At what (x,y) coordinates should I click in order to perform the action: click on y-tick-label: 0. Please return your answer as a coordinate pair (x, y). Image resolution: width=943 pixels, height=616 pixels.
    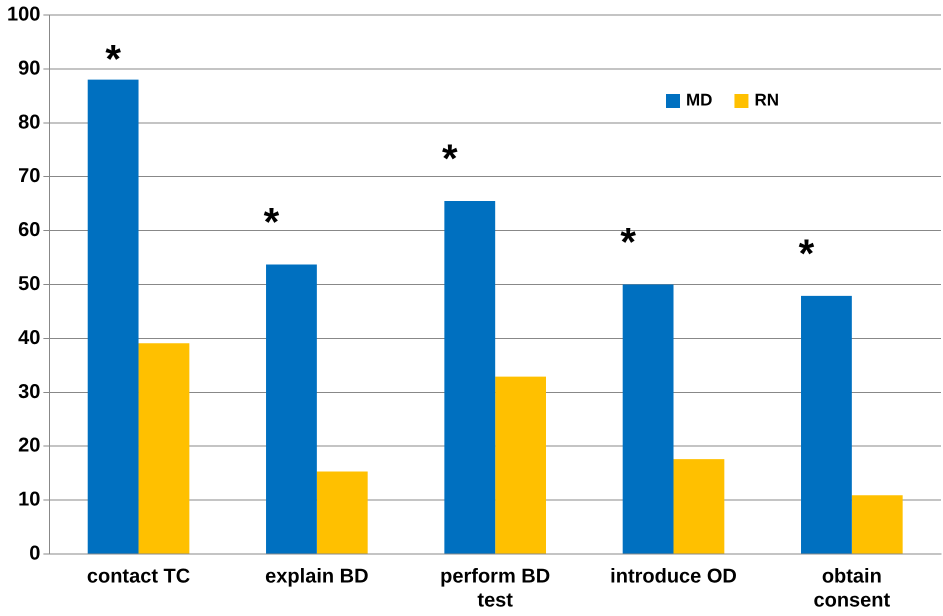
    Looking at the image, I should click on (34, 553).